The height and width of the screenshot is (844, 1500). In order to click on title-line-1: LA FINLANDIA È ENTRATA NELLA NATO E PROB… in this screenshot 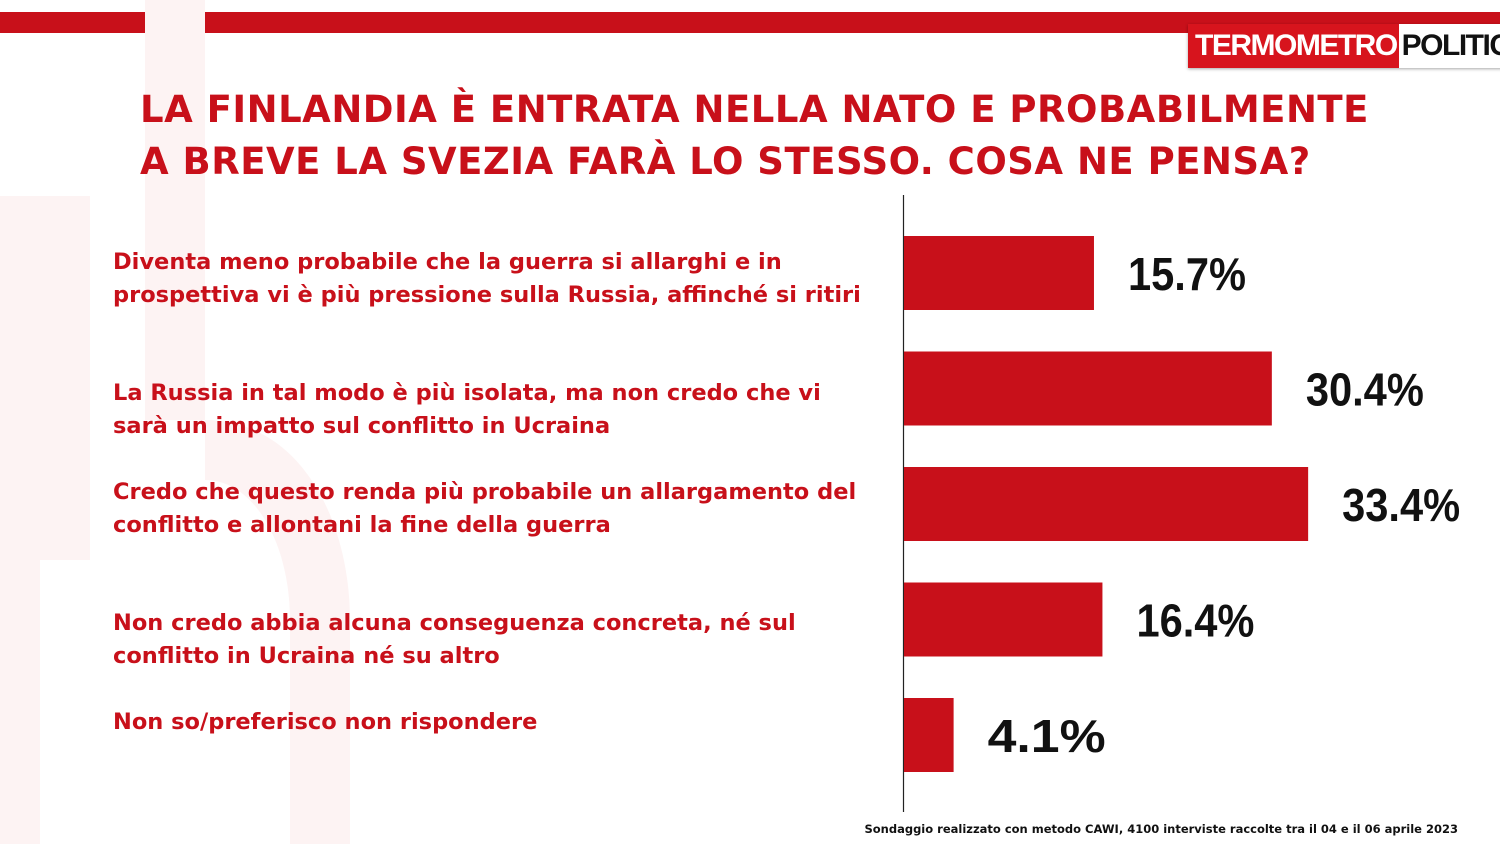, I will do `click(754, 109)`.